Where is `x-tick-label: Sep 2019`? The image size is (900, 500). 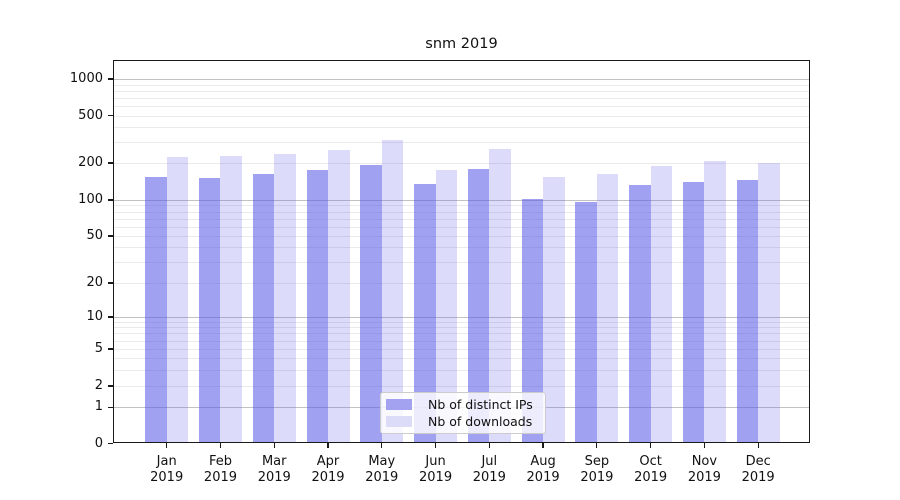 x-tick-label: Sep 2019 is located at coordinates (597, 469).